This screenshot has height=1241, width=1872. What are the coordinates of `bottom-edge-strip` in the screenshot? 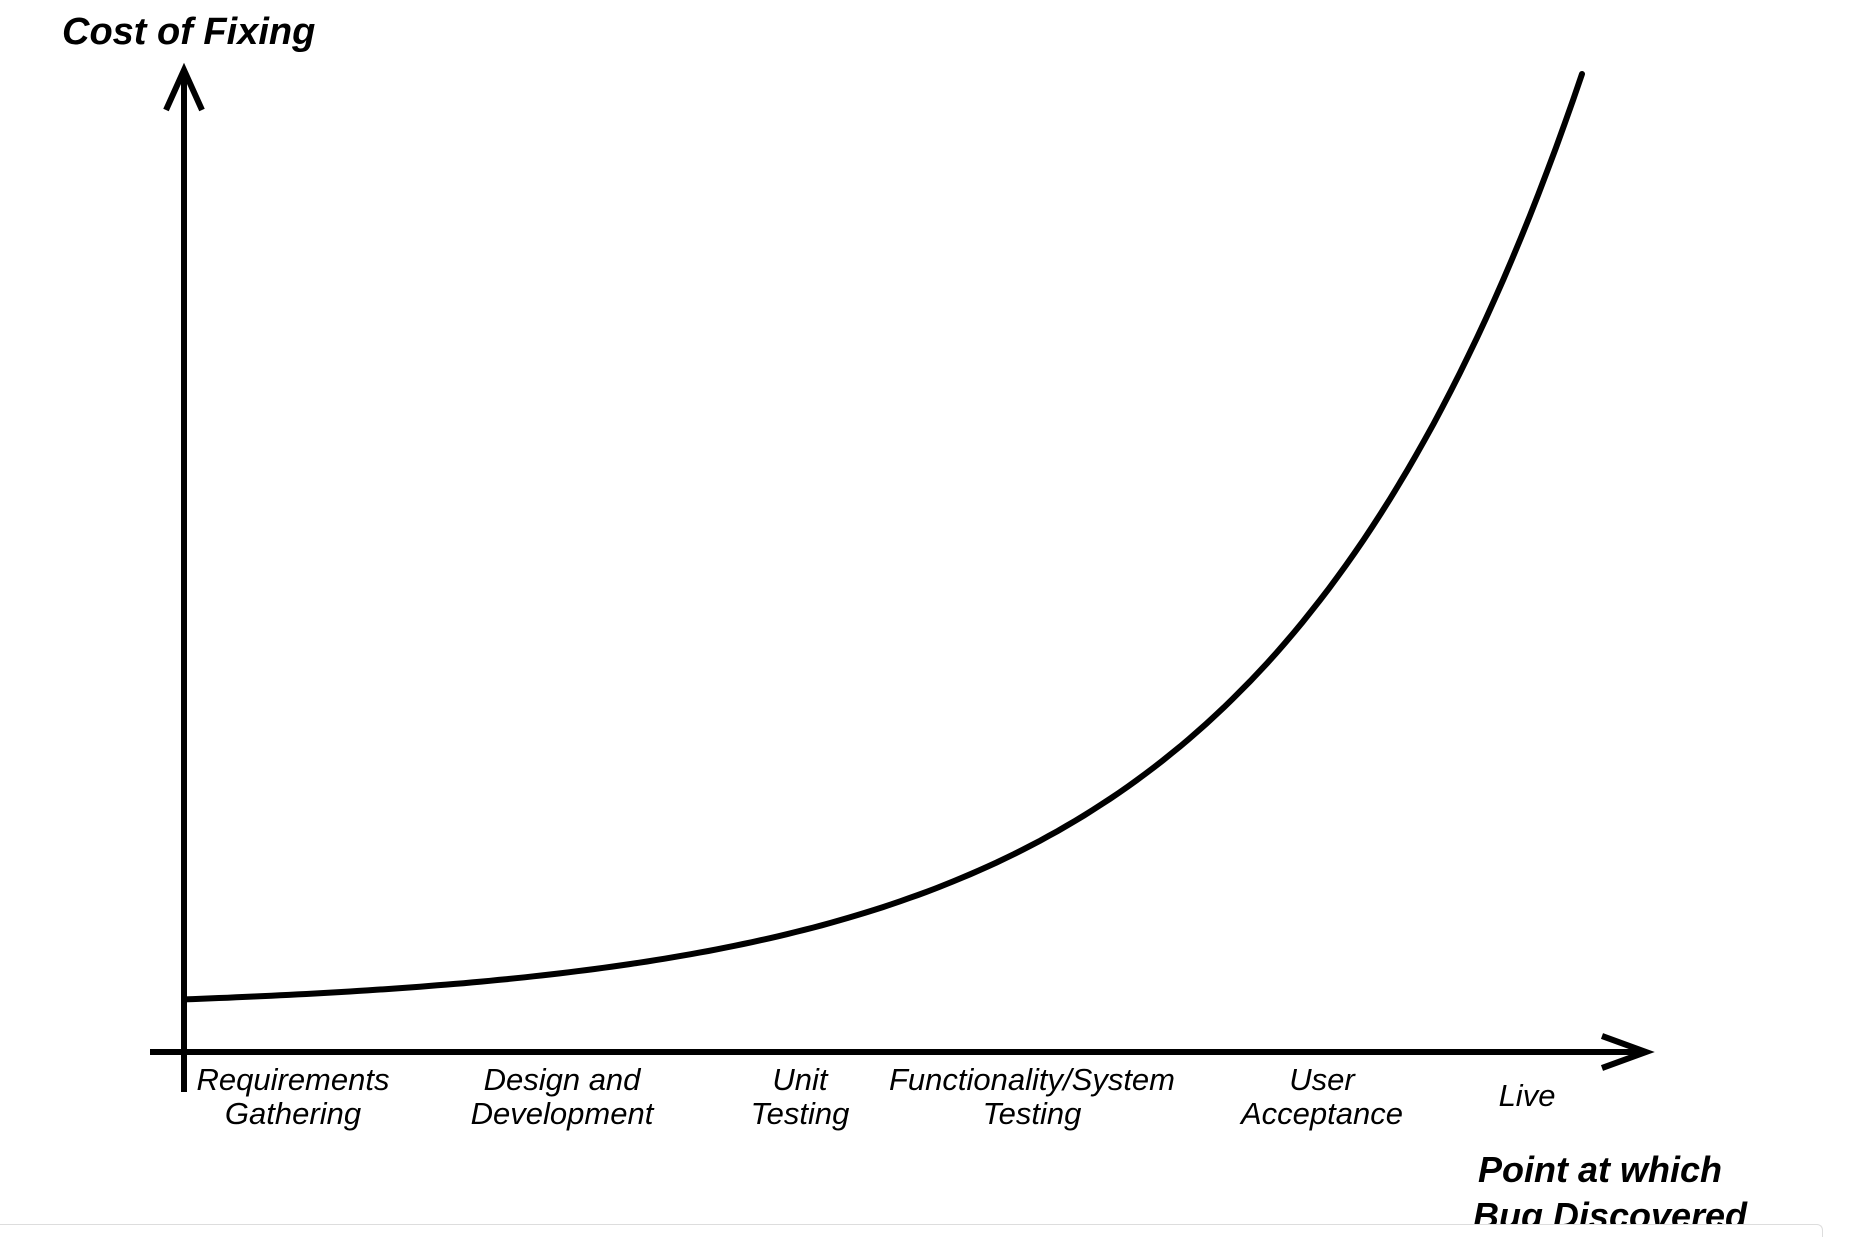 It's located at (911, 1230).